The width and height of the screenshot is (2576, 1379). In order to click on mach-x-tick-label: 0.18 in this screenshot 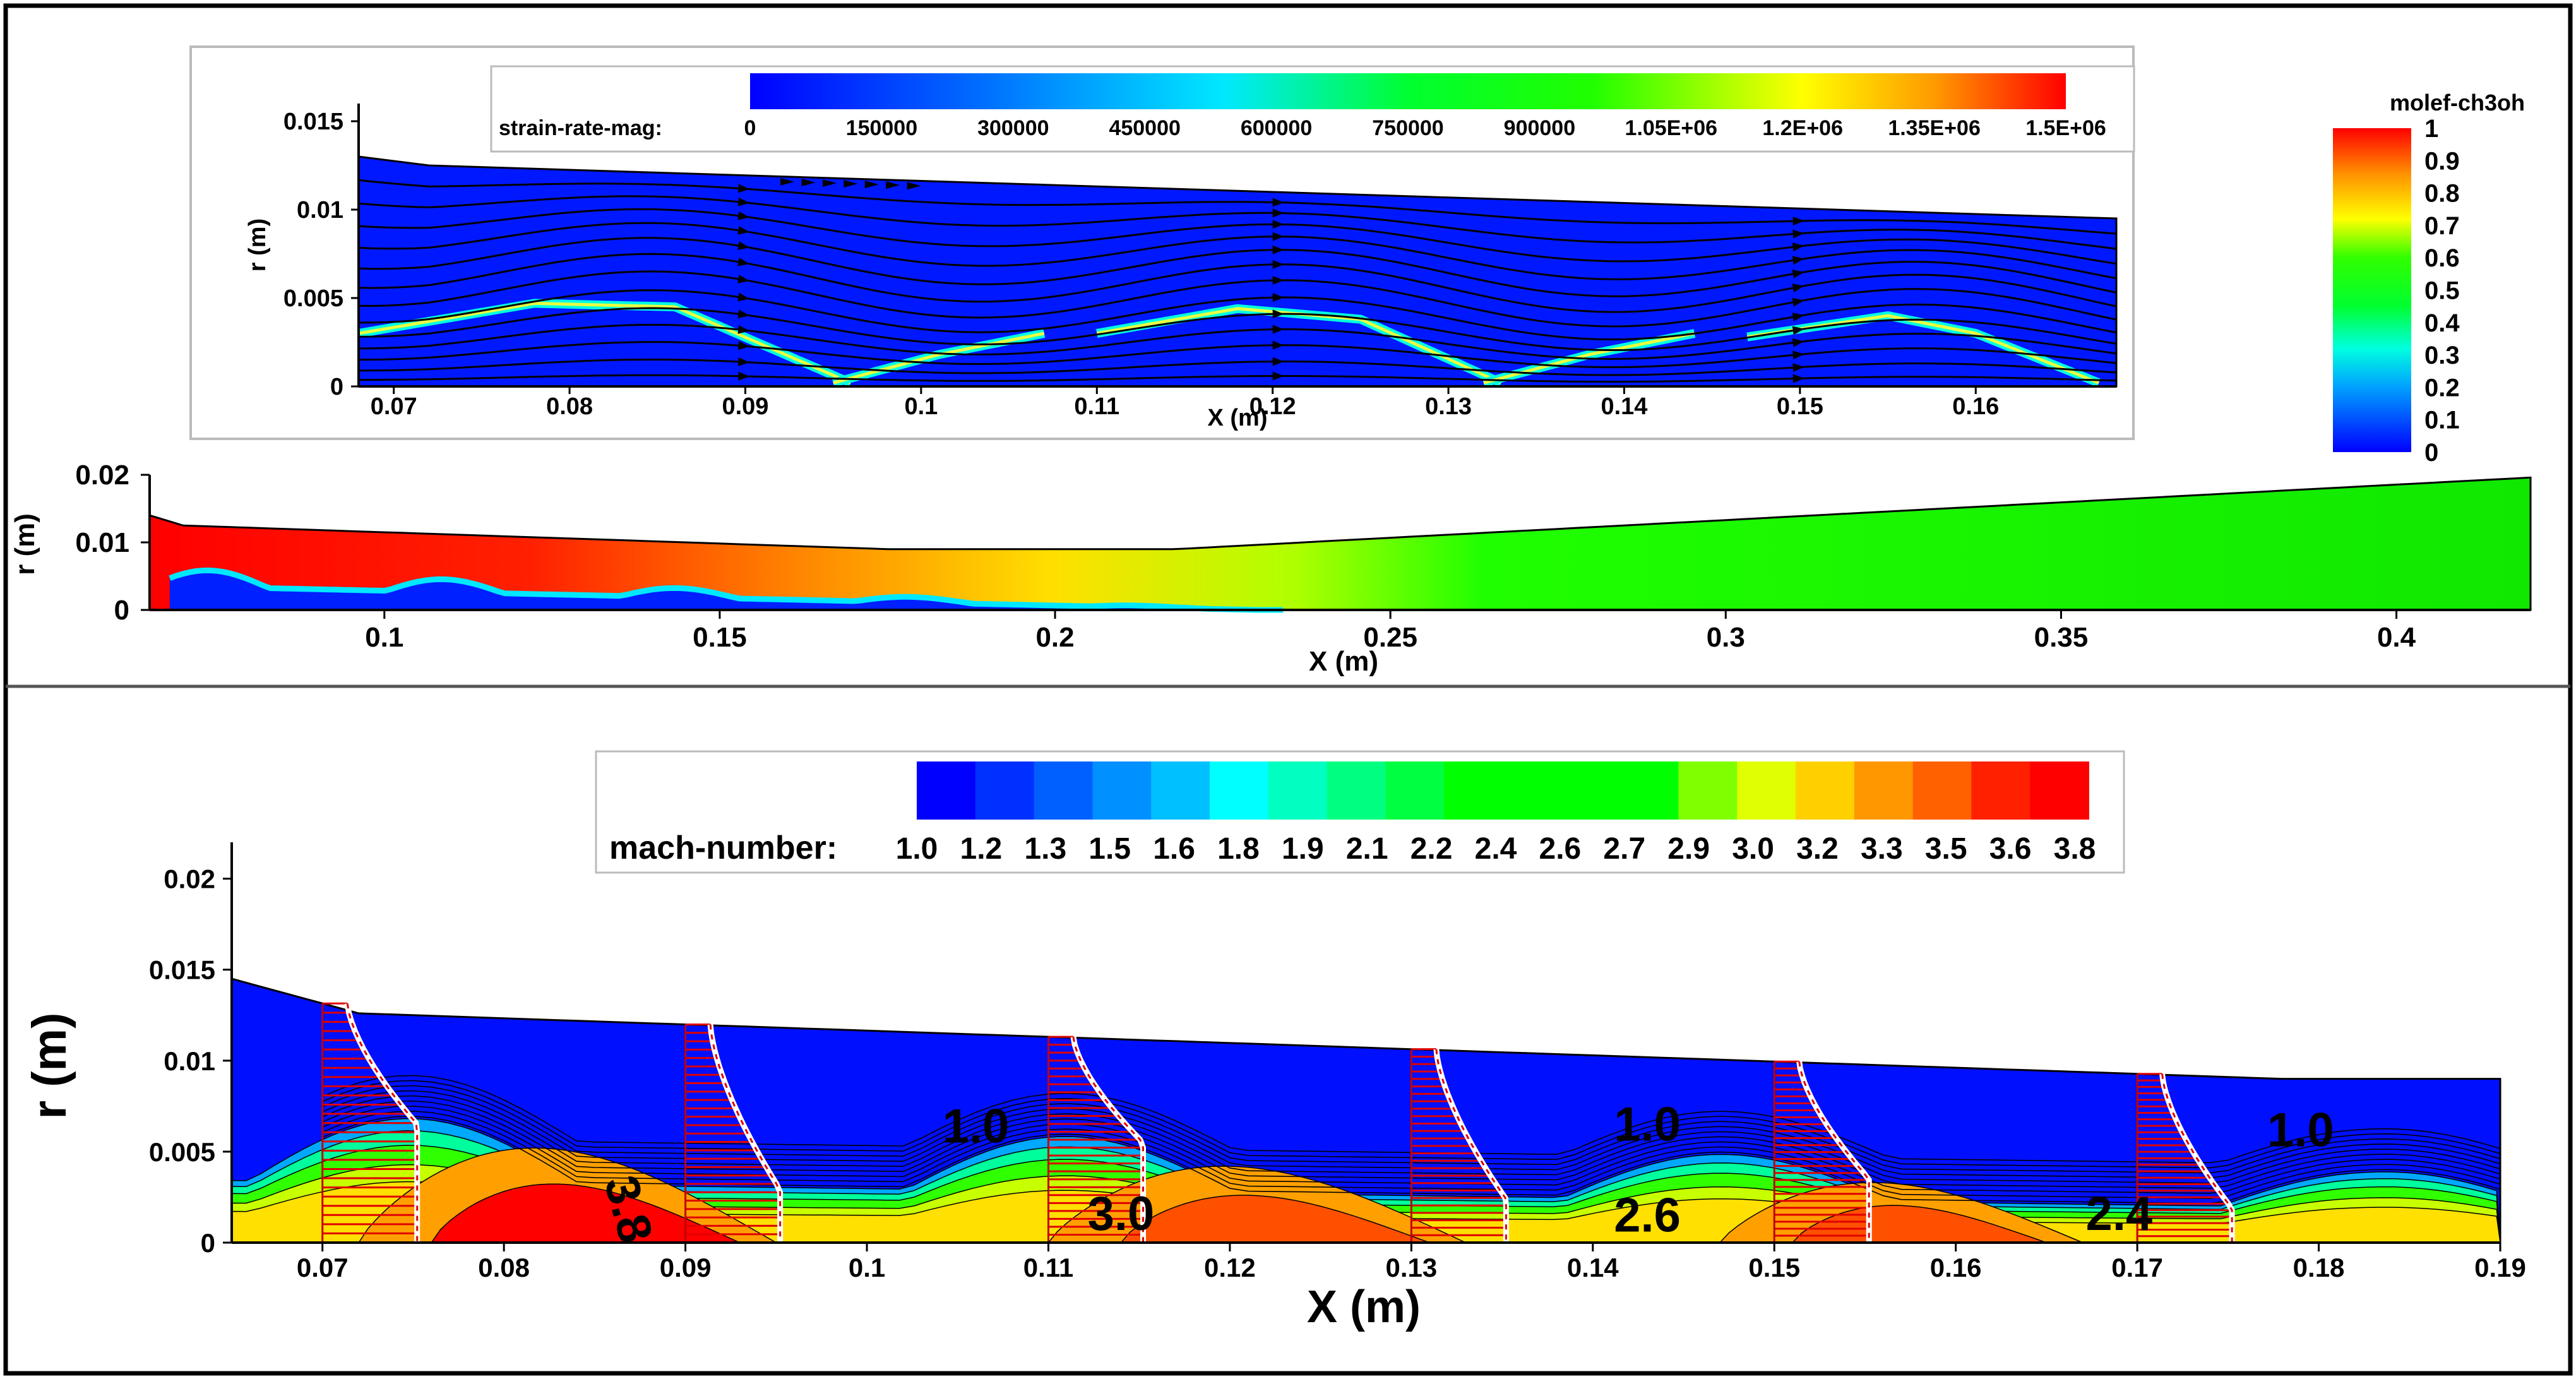, I will do `click(2319, 1267)`.